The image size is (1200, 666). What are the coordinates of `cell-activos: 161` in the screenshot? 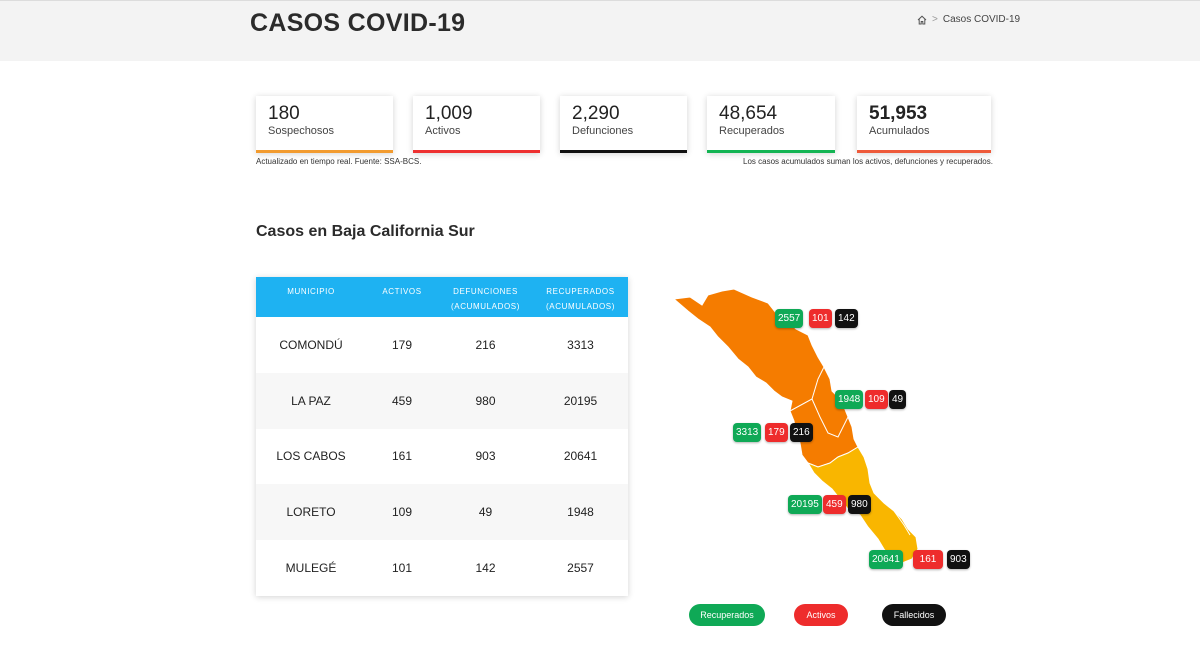 It's located at (402, 456).